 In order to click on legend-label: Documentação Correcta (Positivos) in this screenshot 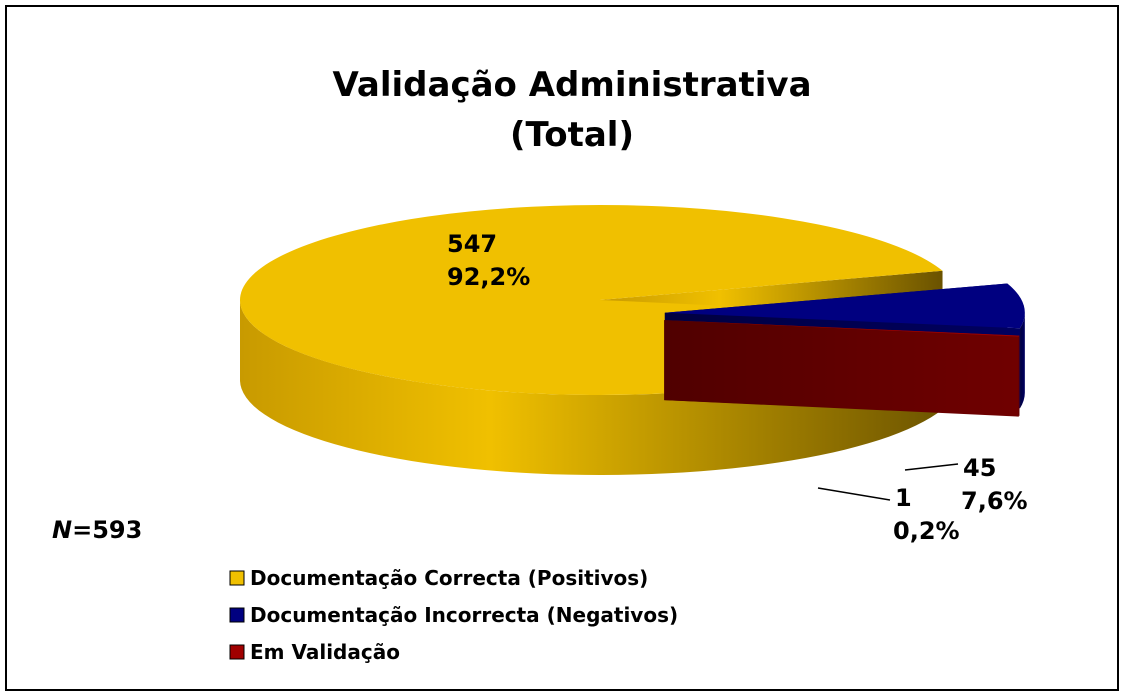, I will do `click(449, 578)`.